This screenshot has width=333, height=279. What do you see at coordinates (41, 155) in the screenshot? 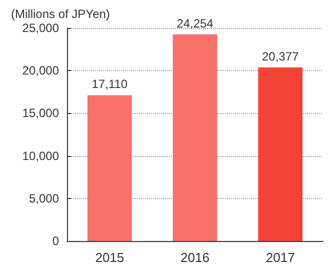
I see `y-tick-label: 10,000` at bounding box center [41, 155].